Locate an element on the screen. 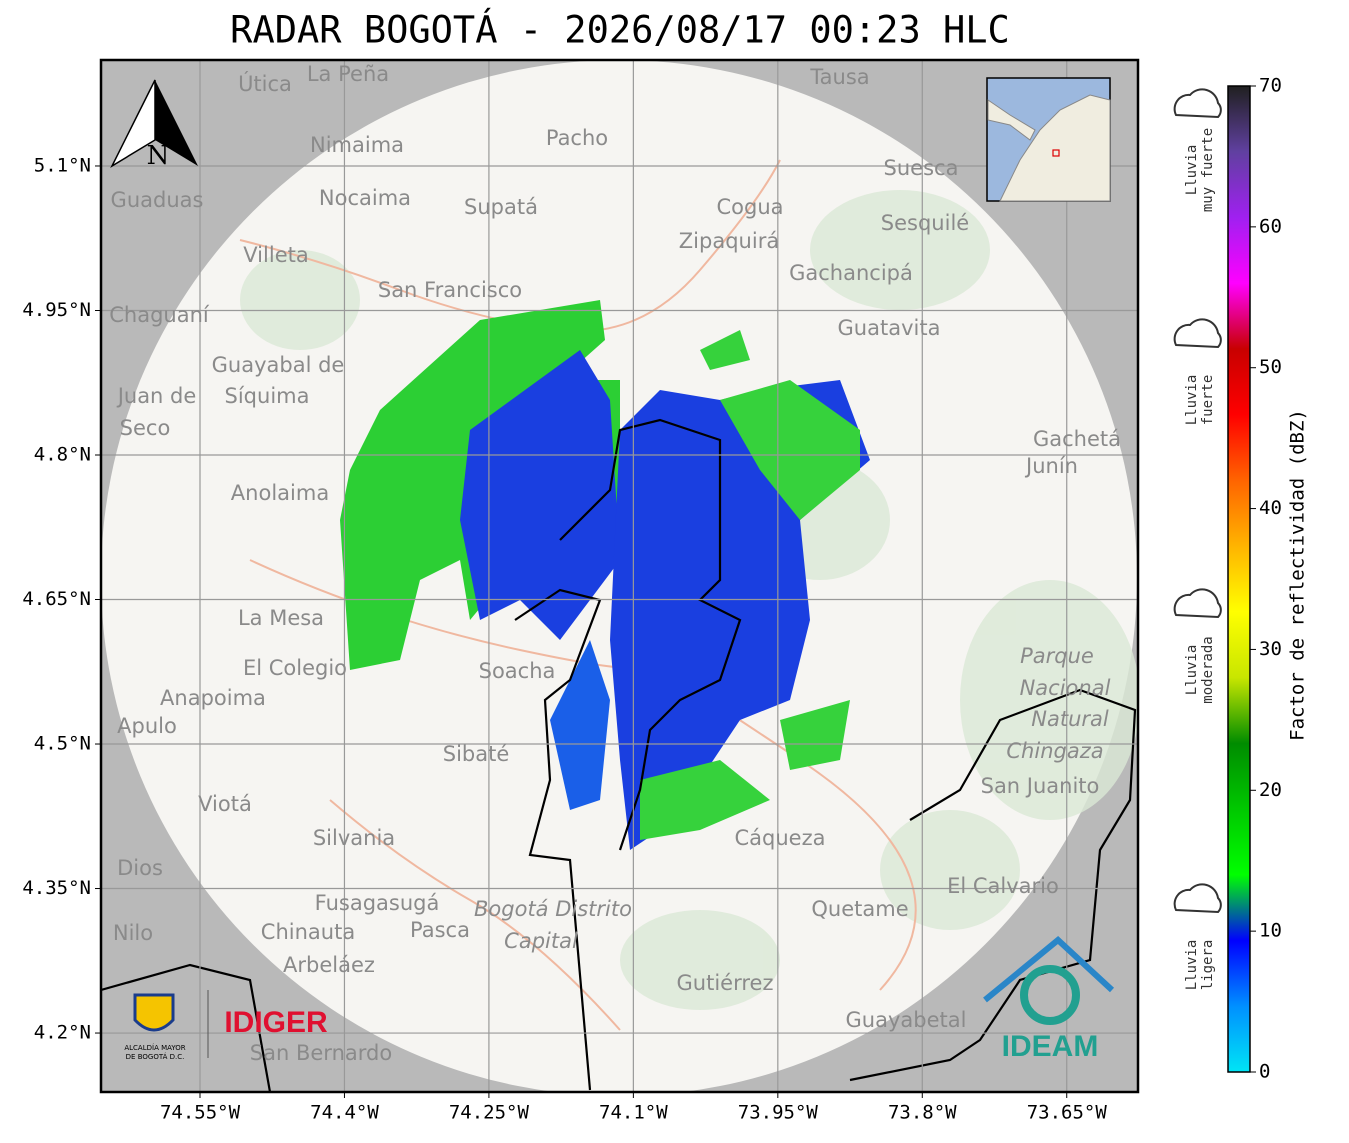 This screenshot has width=1349, height=1143. place-label: Anolaima is located at coordinates (280, 493).